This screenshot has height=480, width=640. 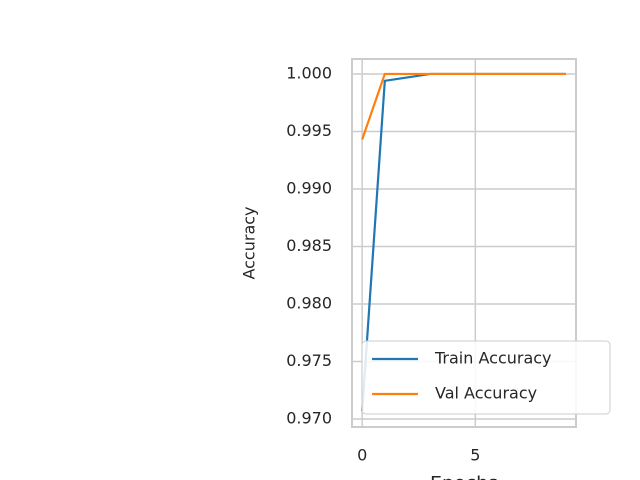 What do you see at coordinates (463, 106) in the screenshot?
I see `line` at bounding box center [463, 106].